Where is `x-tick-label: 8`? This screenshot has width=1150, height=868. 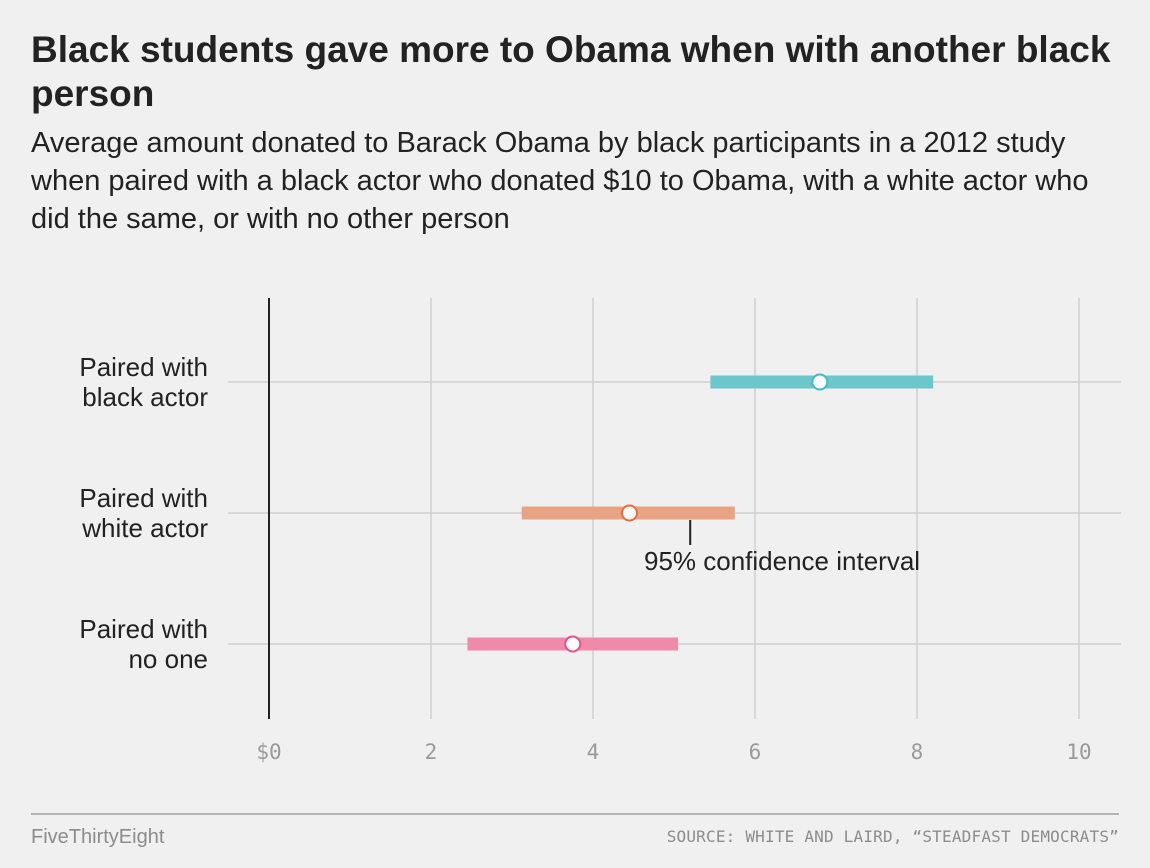
x-tick-label: 8 is located at coordinates (917, 752).